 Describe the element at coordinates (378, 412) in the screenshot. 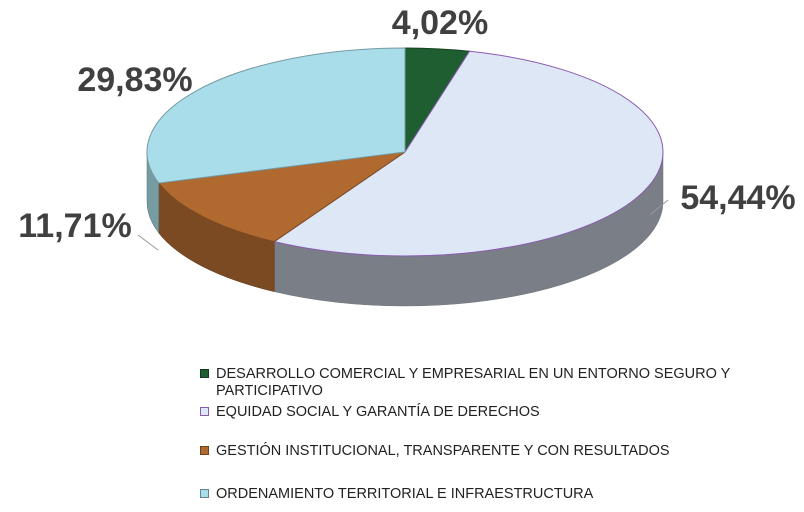

I see `legend-label: EQUIDAD SOCIAL Y GARANTÍA DE DERECHOS` at that location.